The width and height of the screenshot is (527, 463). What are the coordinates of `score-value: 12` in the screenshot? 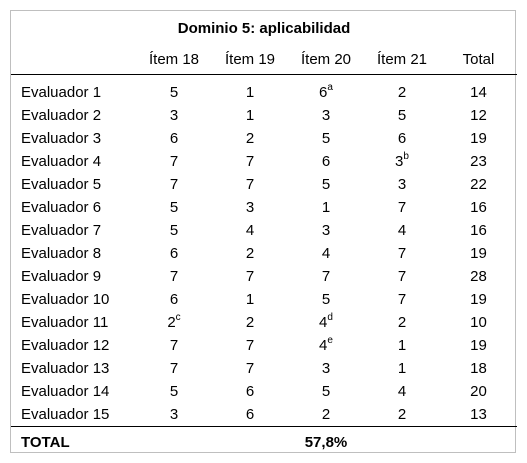 It's located at (478, 115).